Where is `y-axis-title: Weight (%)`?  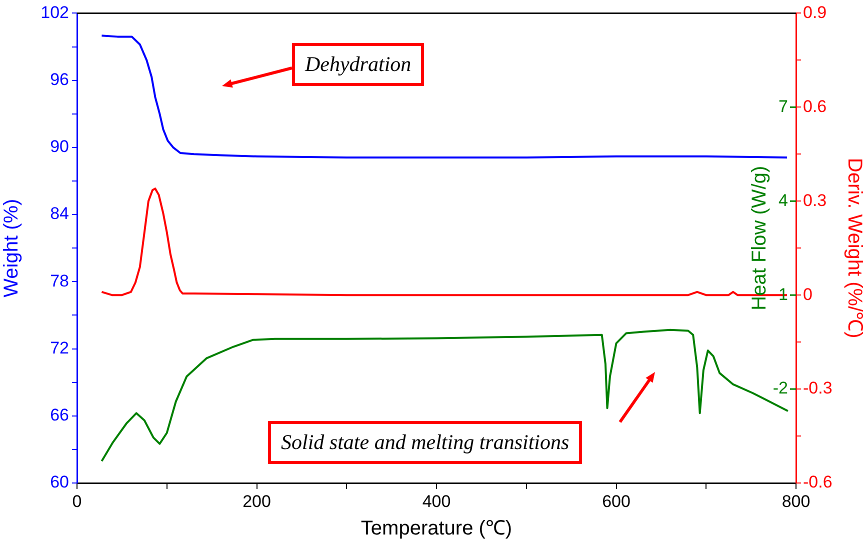
y-axis-title: Weight (%) is located at coordinates (11, 248).